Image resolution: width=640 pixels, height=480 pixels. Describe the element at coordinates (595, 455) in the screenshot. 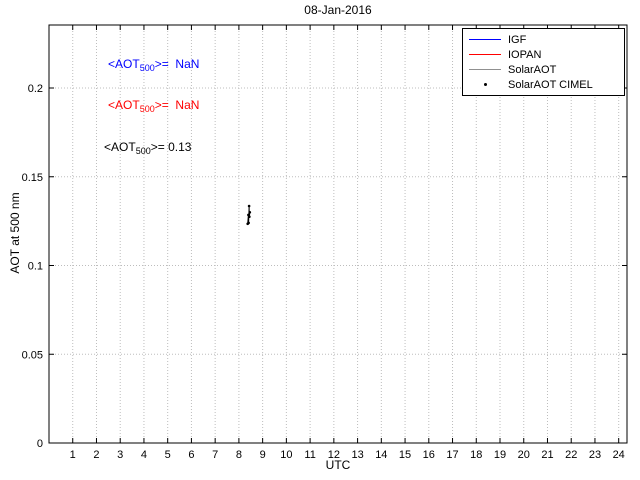

I see `x-tick-label: 23` at that location.